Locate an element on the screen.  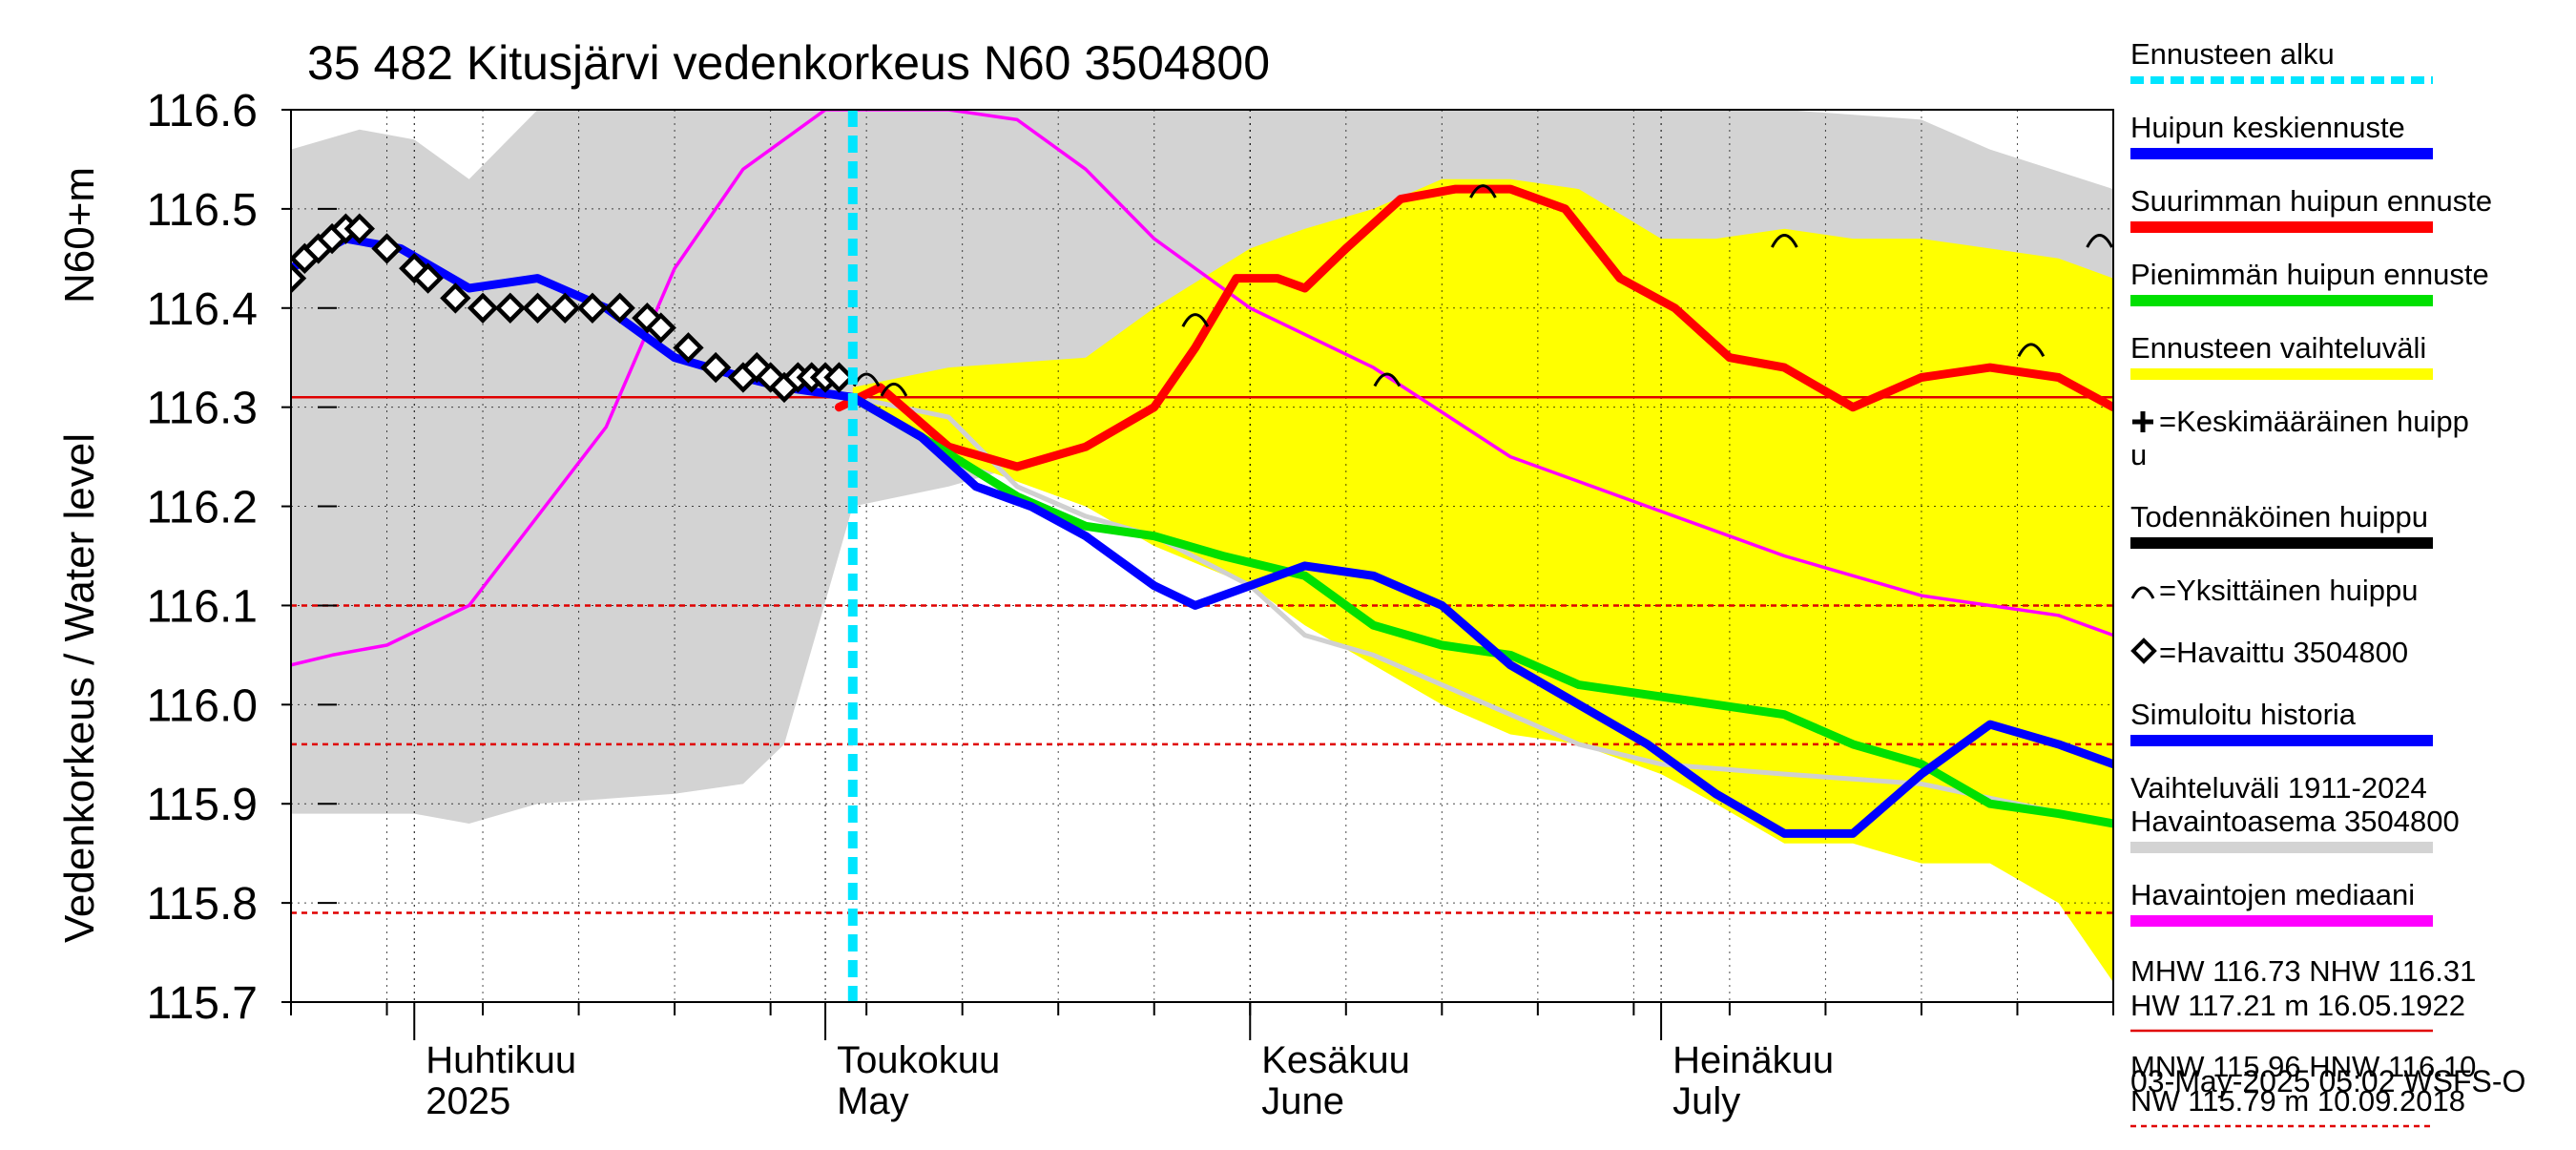
series-havaittu-points is located at coordinates (573, 308).